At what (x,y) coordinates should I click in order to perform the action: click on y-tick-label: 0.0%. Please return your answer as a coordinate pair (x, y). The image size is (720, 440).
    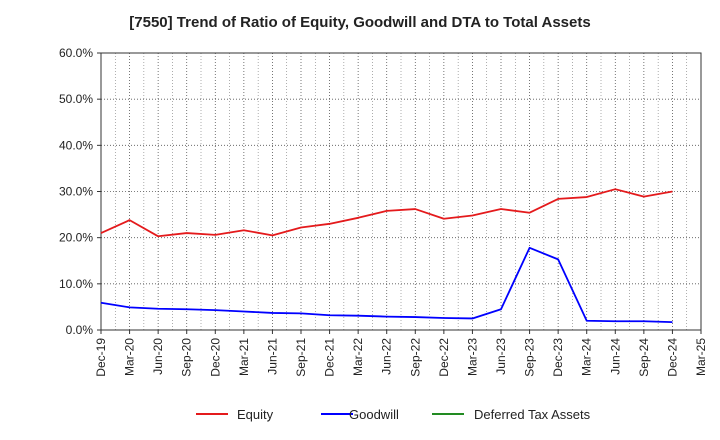
    Looking at the image, I should click on (80, 330).